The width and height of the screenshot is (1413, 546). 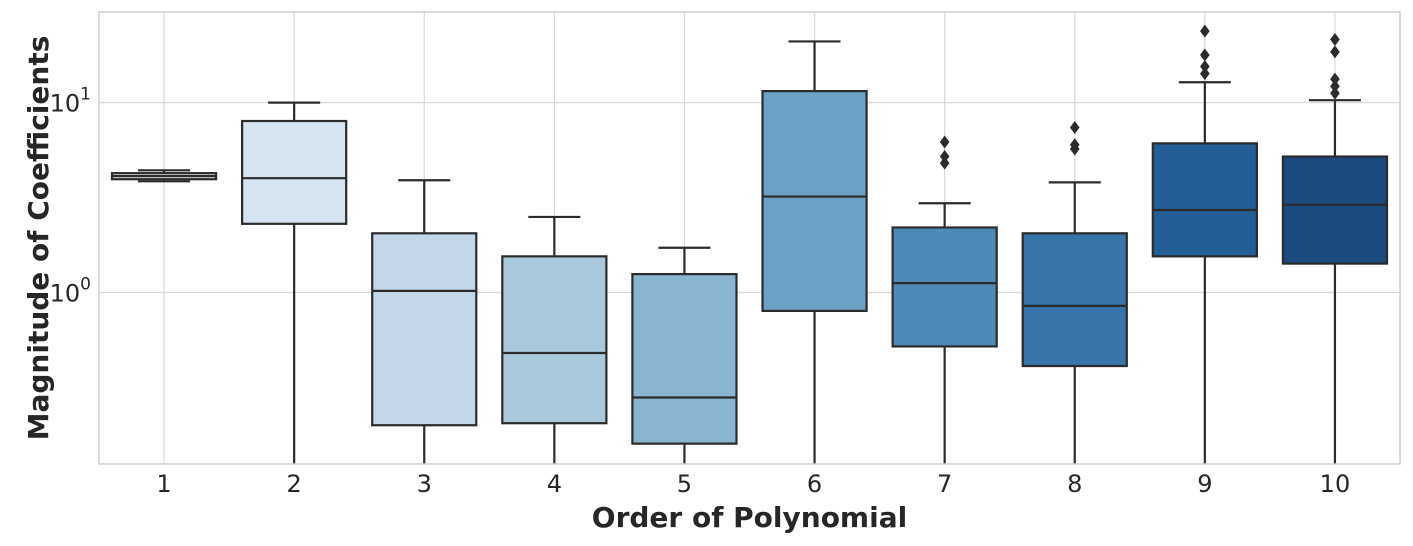 What do you see at coordinates (684, 484) in the screenshot?
I see `x-tick-label: 5` at bounding box center [684, 484].